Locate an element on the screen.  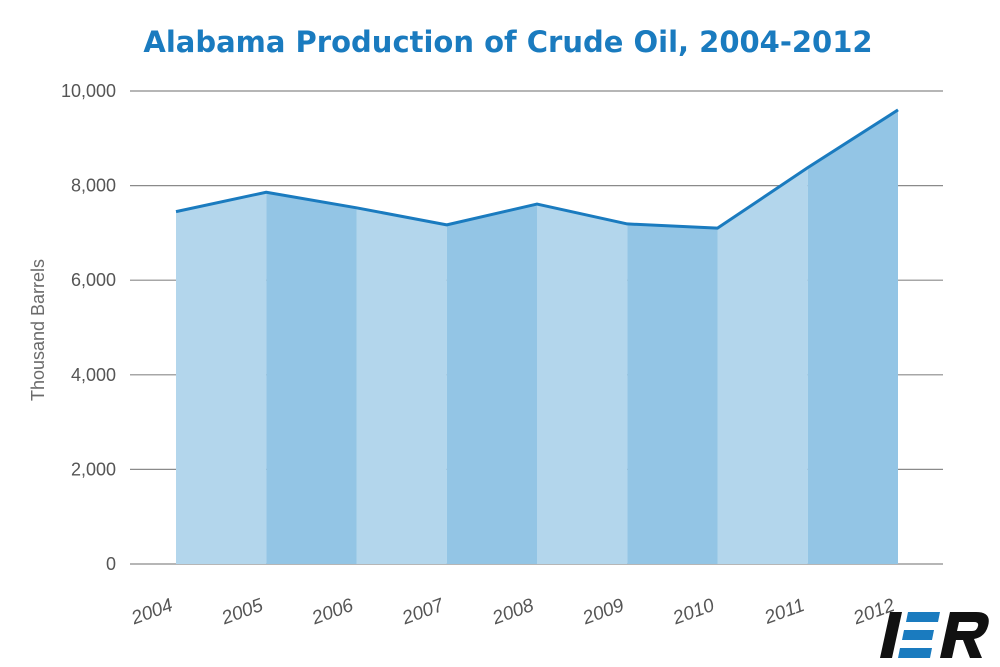
area-band-2005-2006 is located at coordinates (311, 378).